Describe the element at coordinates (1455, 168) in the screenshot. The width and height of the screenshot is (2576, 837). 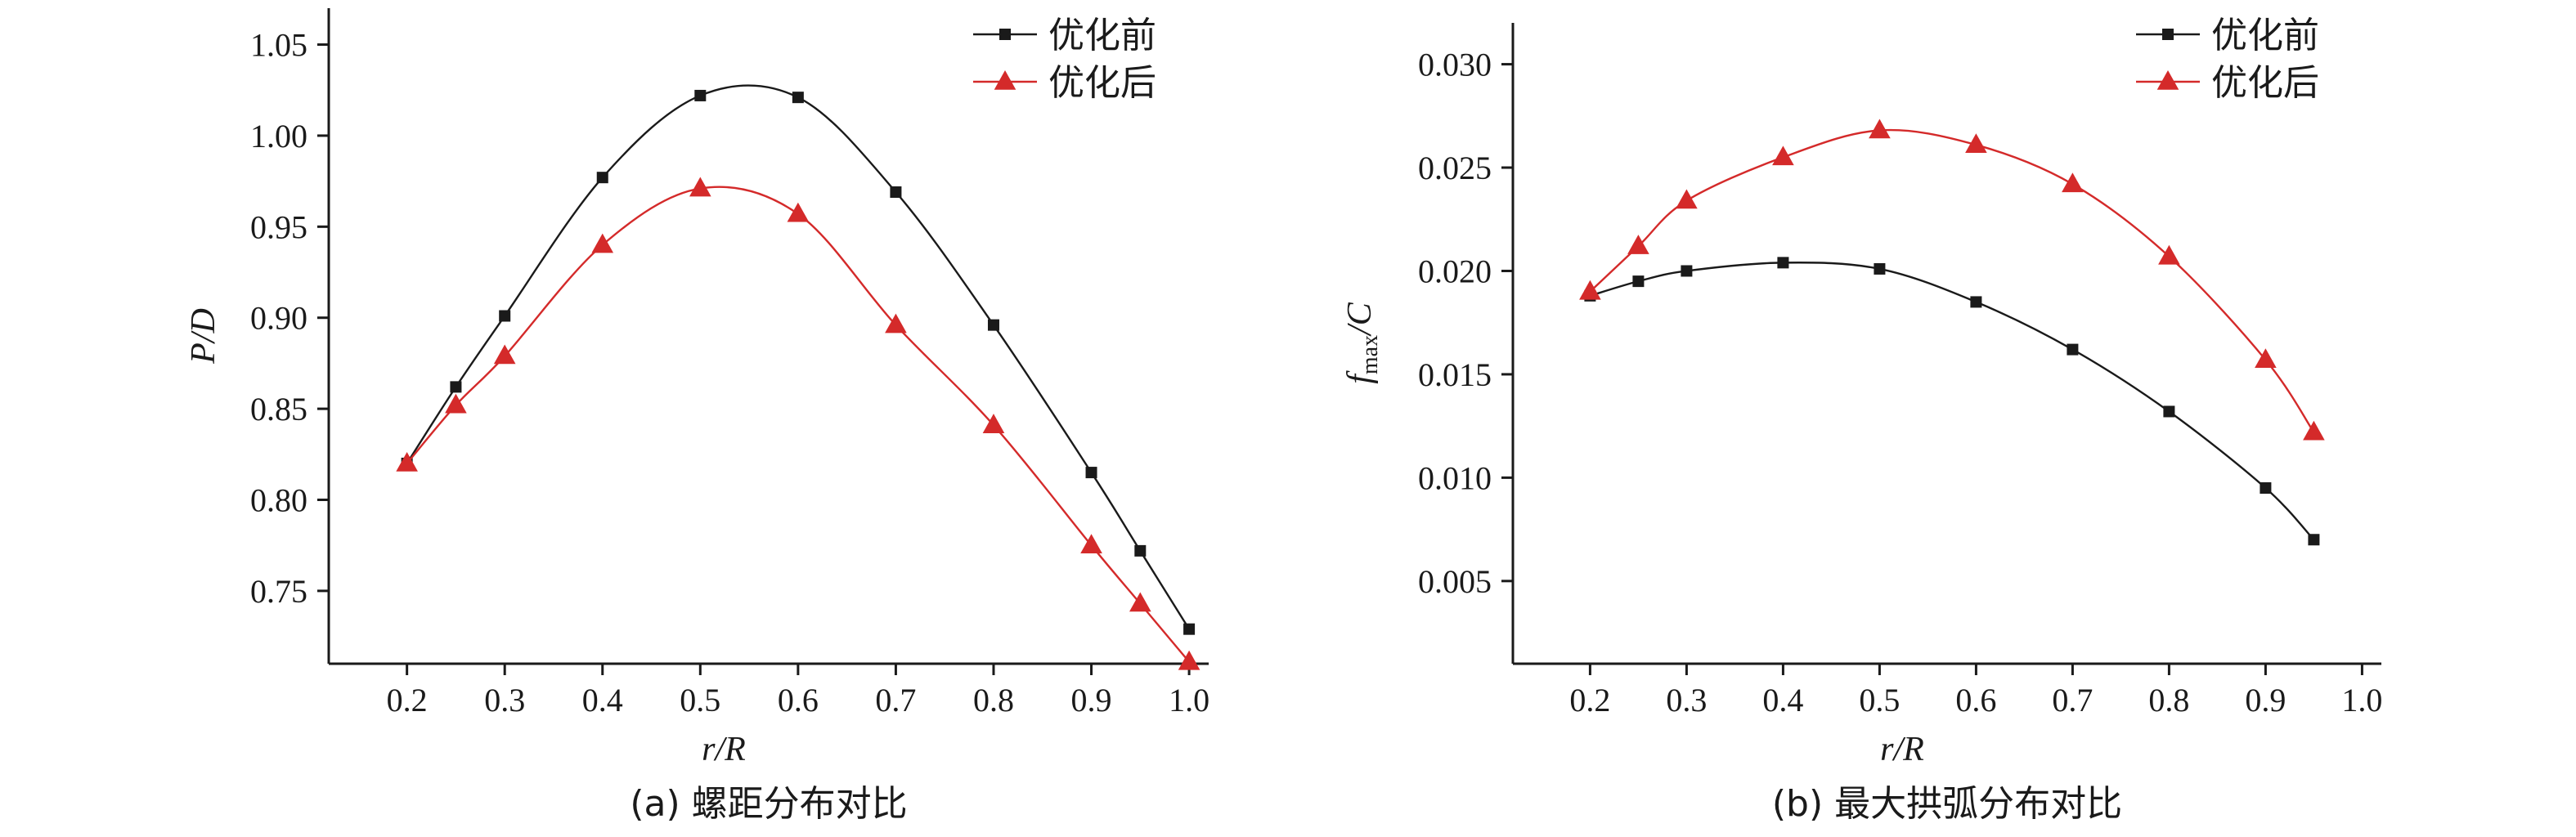
I see `y-tick-label: 0.025` at that location.